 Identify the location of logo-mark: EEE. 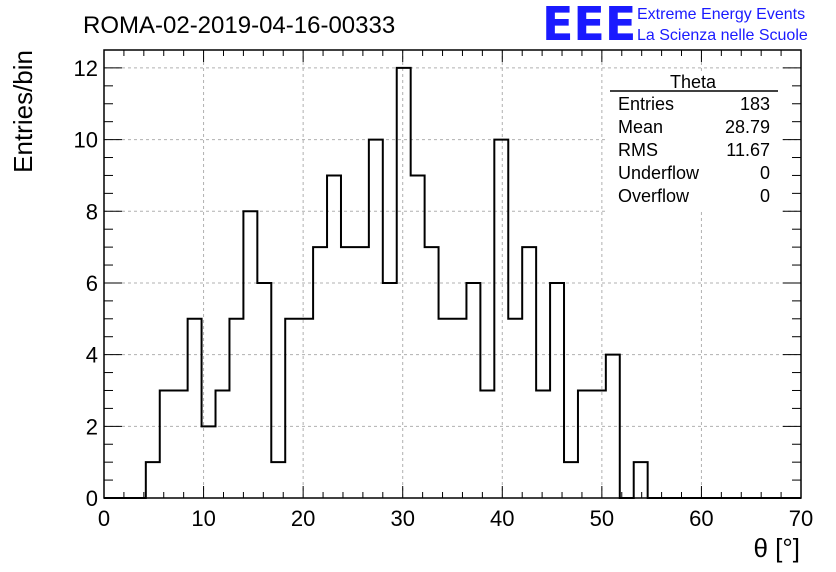
(589, 25).